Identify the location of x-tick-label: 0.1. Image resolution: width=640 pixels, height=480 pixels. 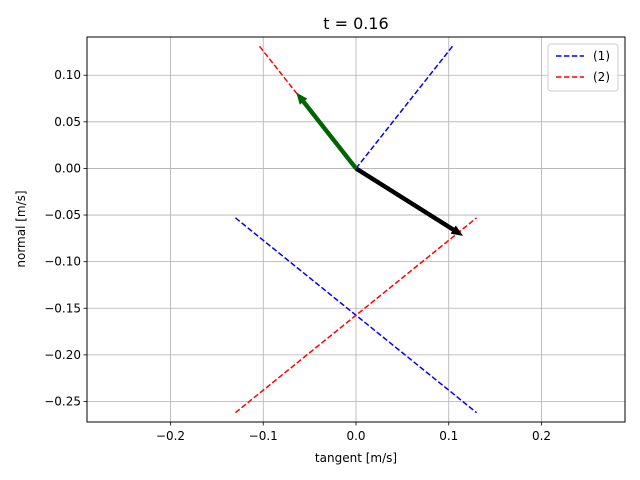
(448, 436).